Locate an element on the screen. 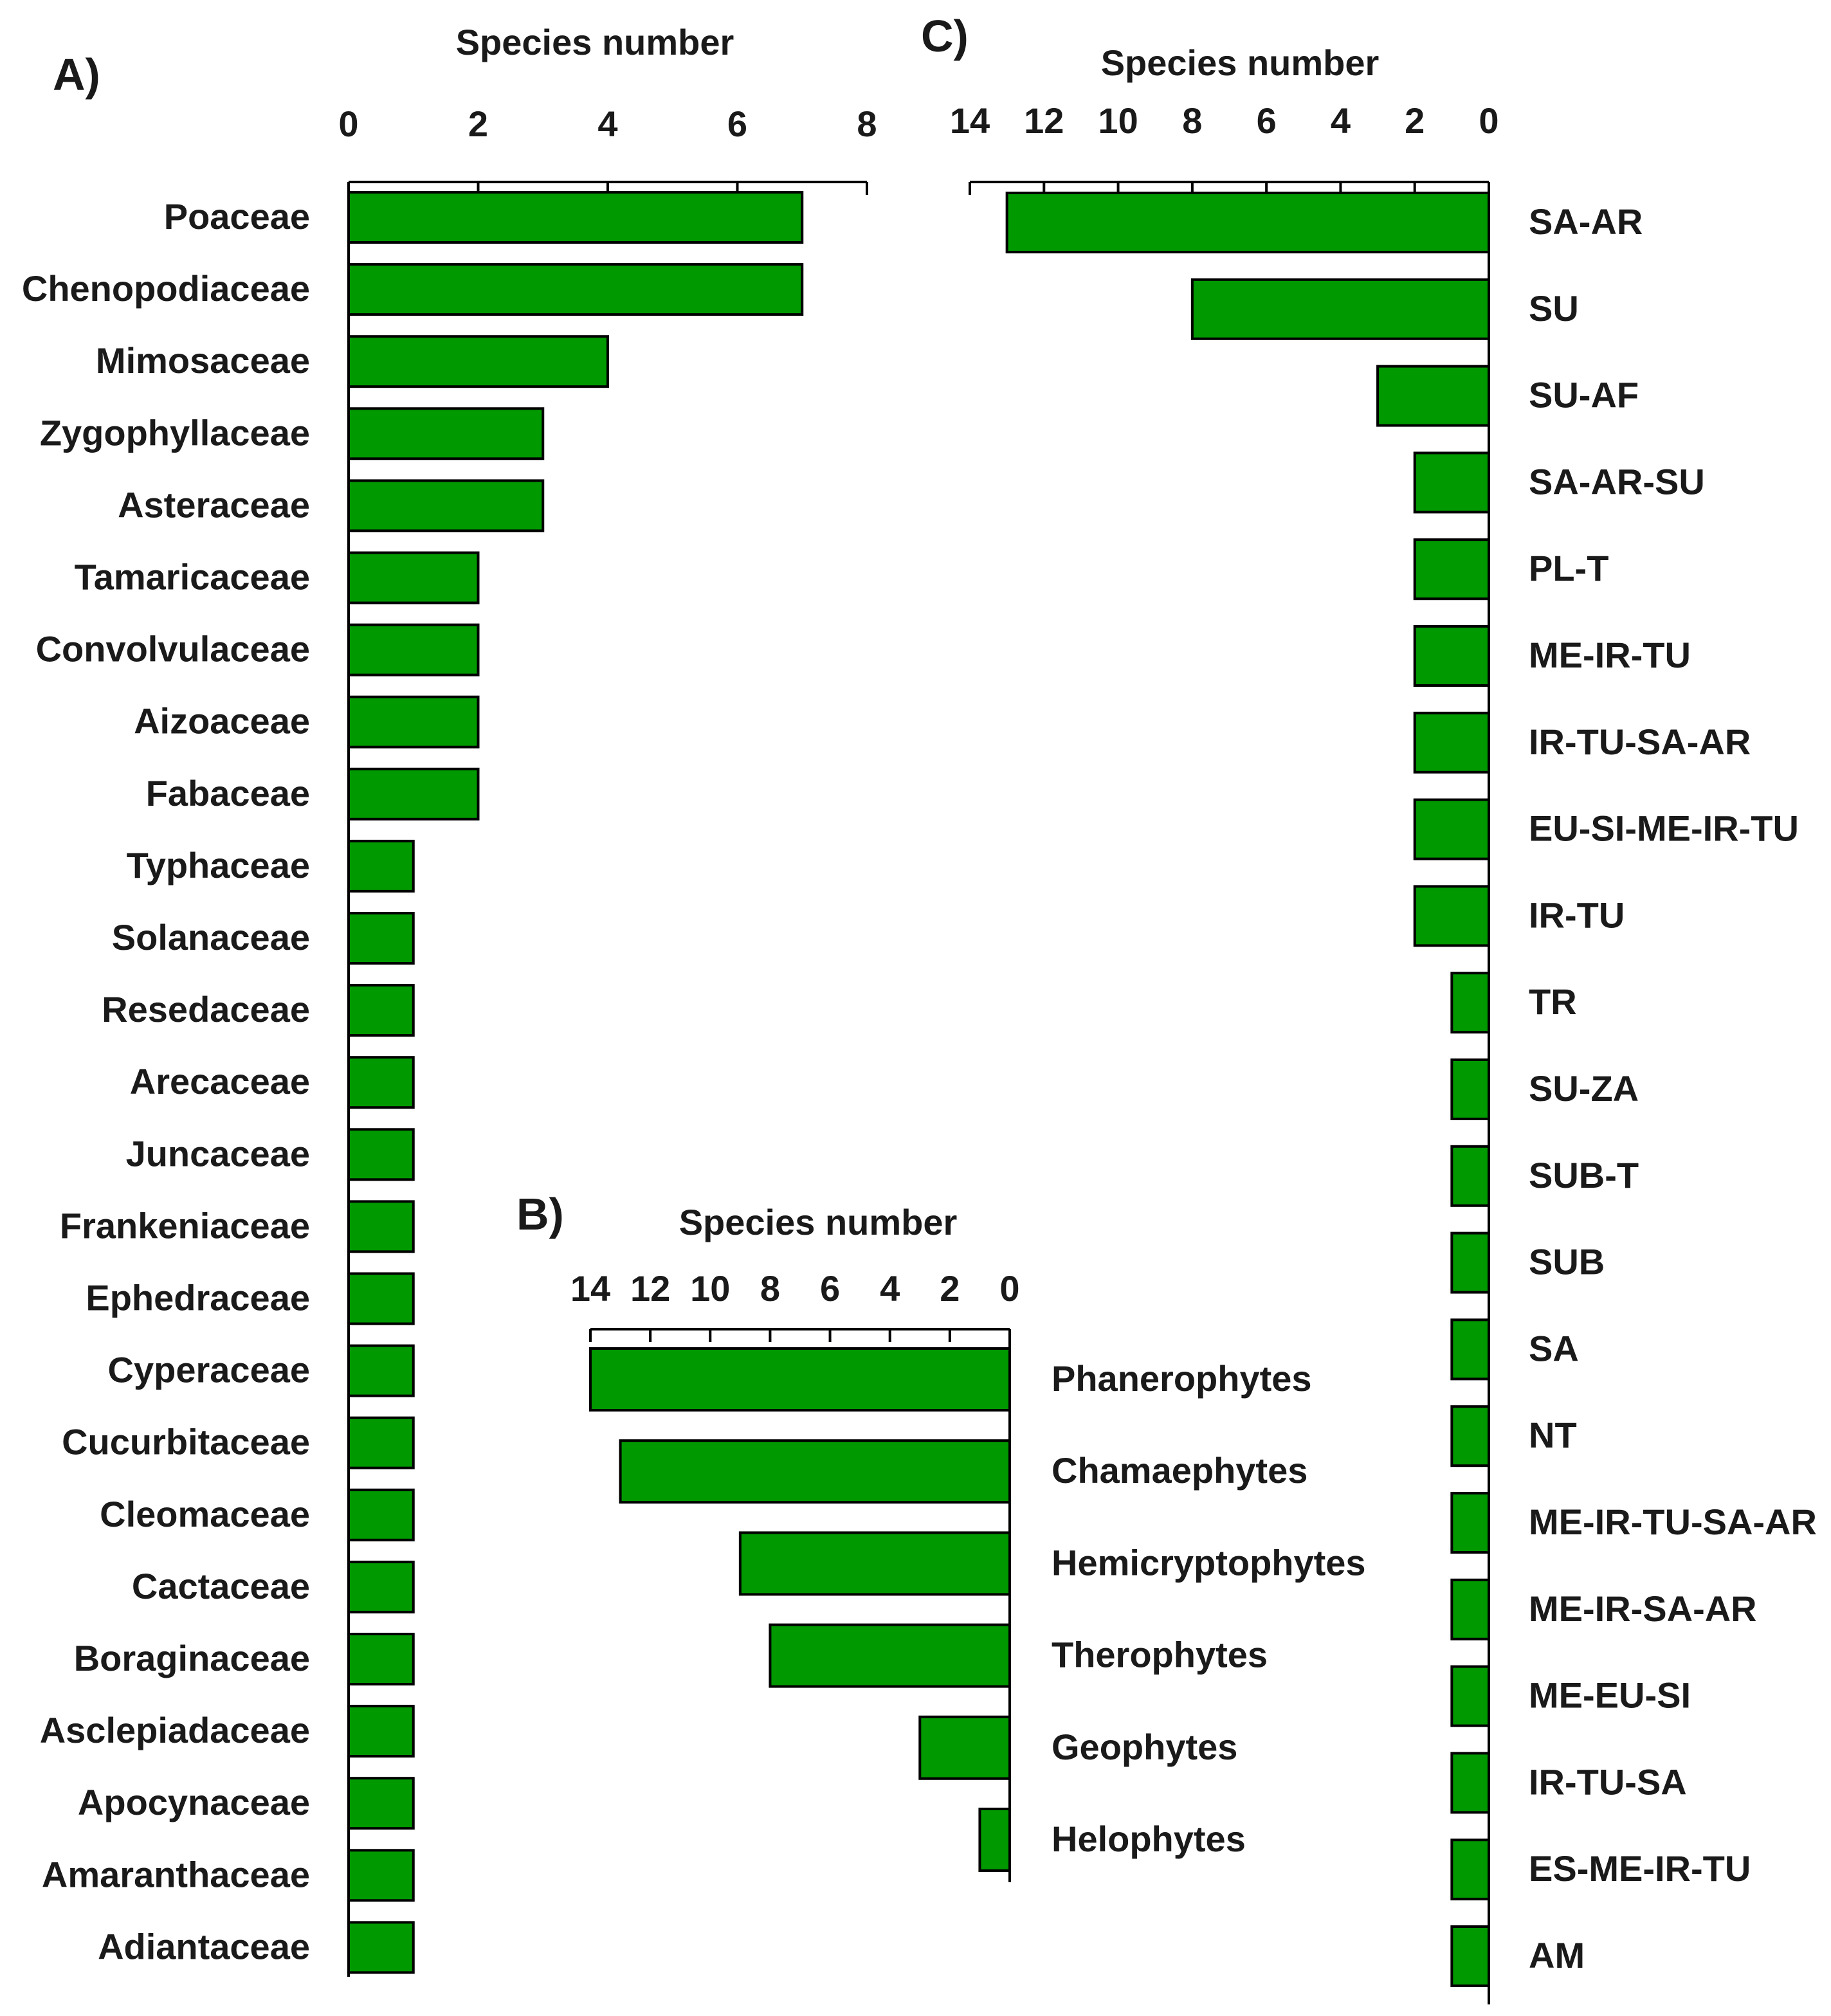 This screenshot has height=2016, width=1831. category-label: Juncaceae is located at coordinates (218, 1153).